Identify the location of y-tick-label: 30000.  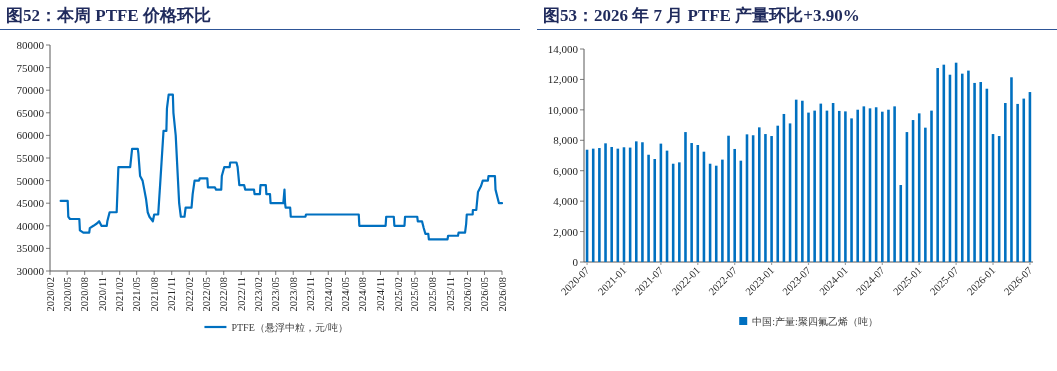
(30, 271).